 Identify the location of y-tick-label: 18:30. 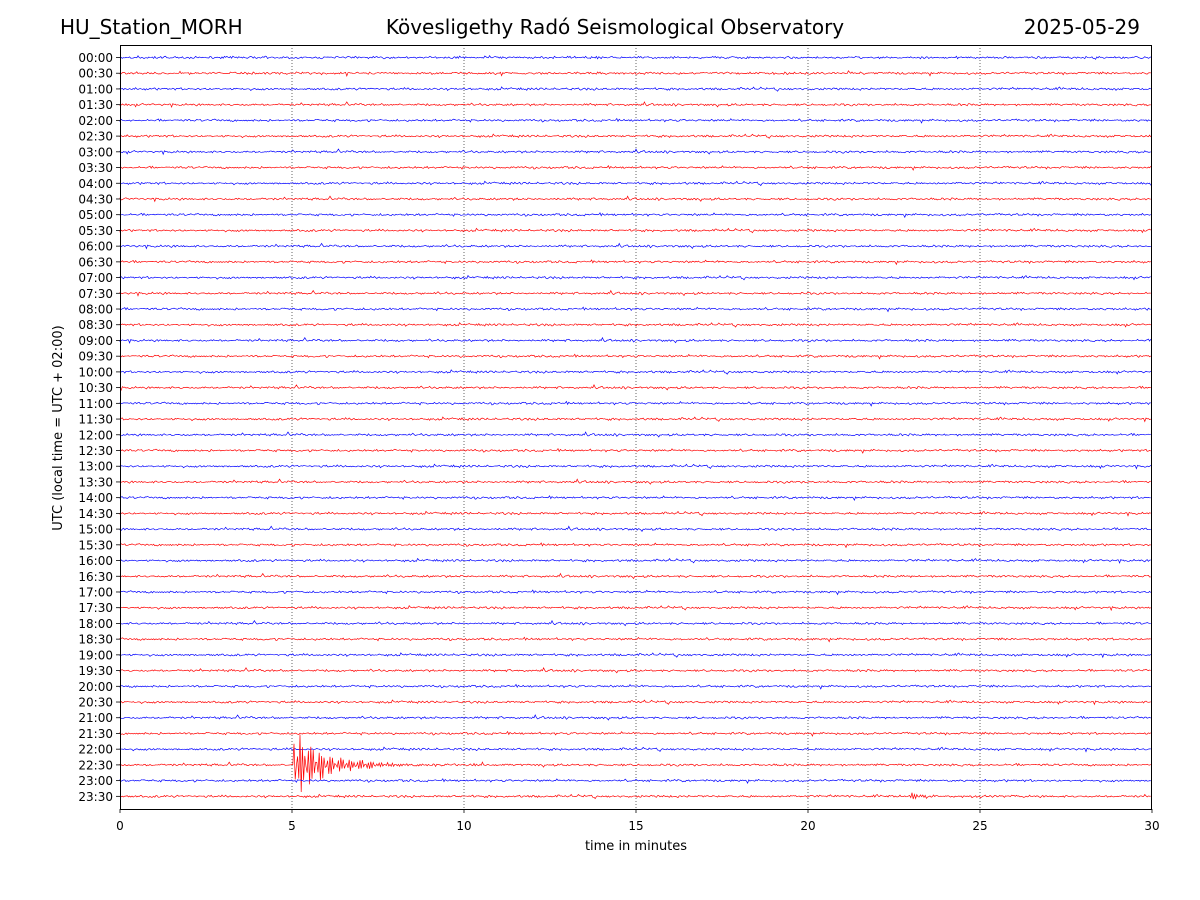
(95, 640).